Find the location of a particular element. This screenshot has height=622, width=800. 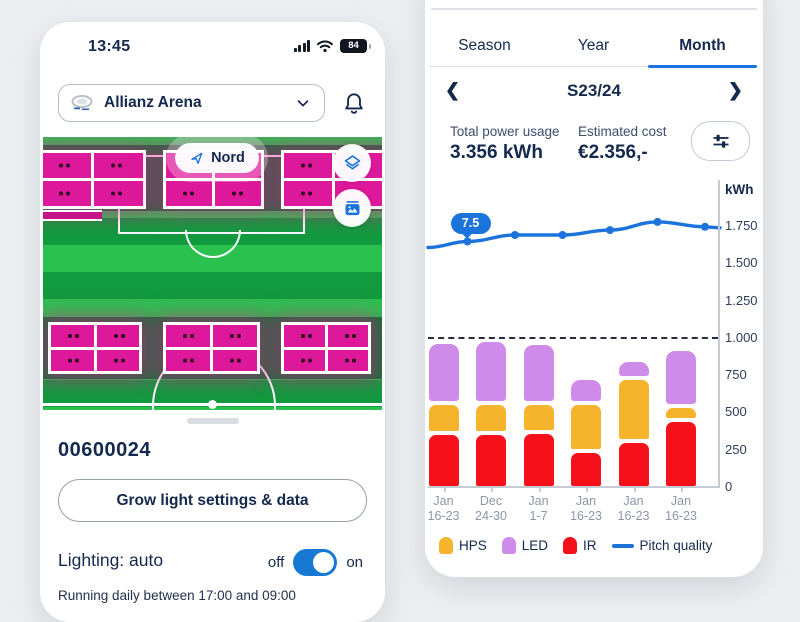

toggle-knob is located at coordinates (324, 562).